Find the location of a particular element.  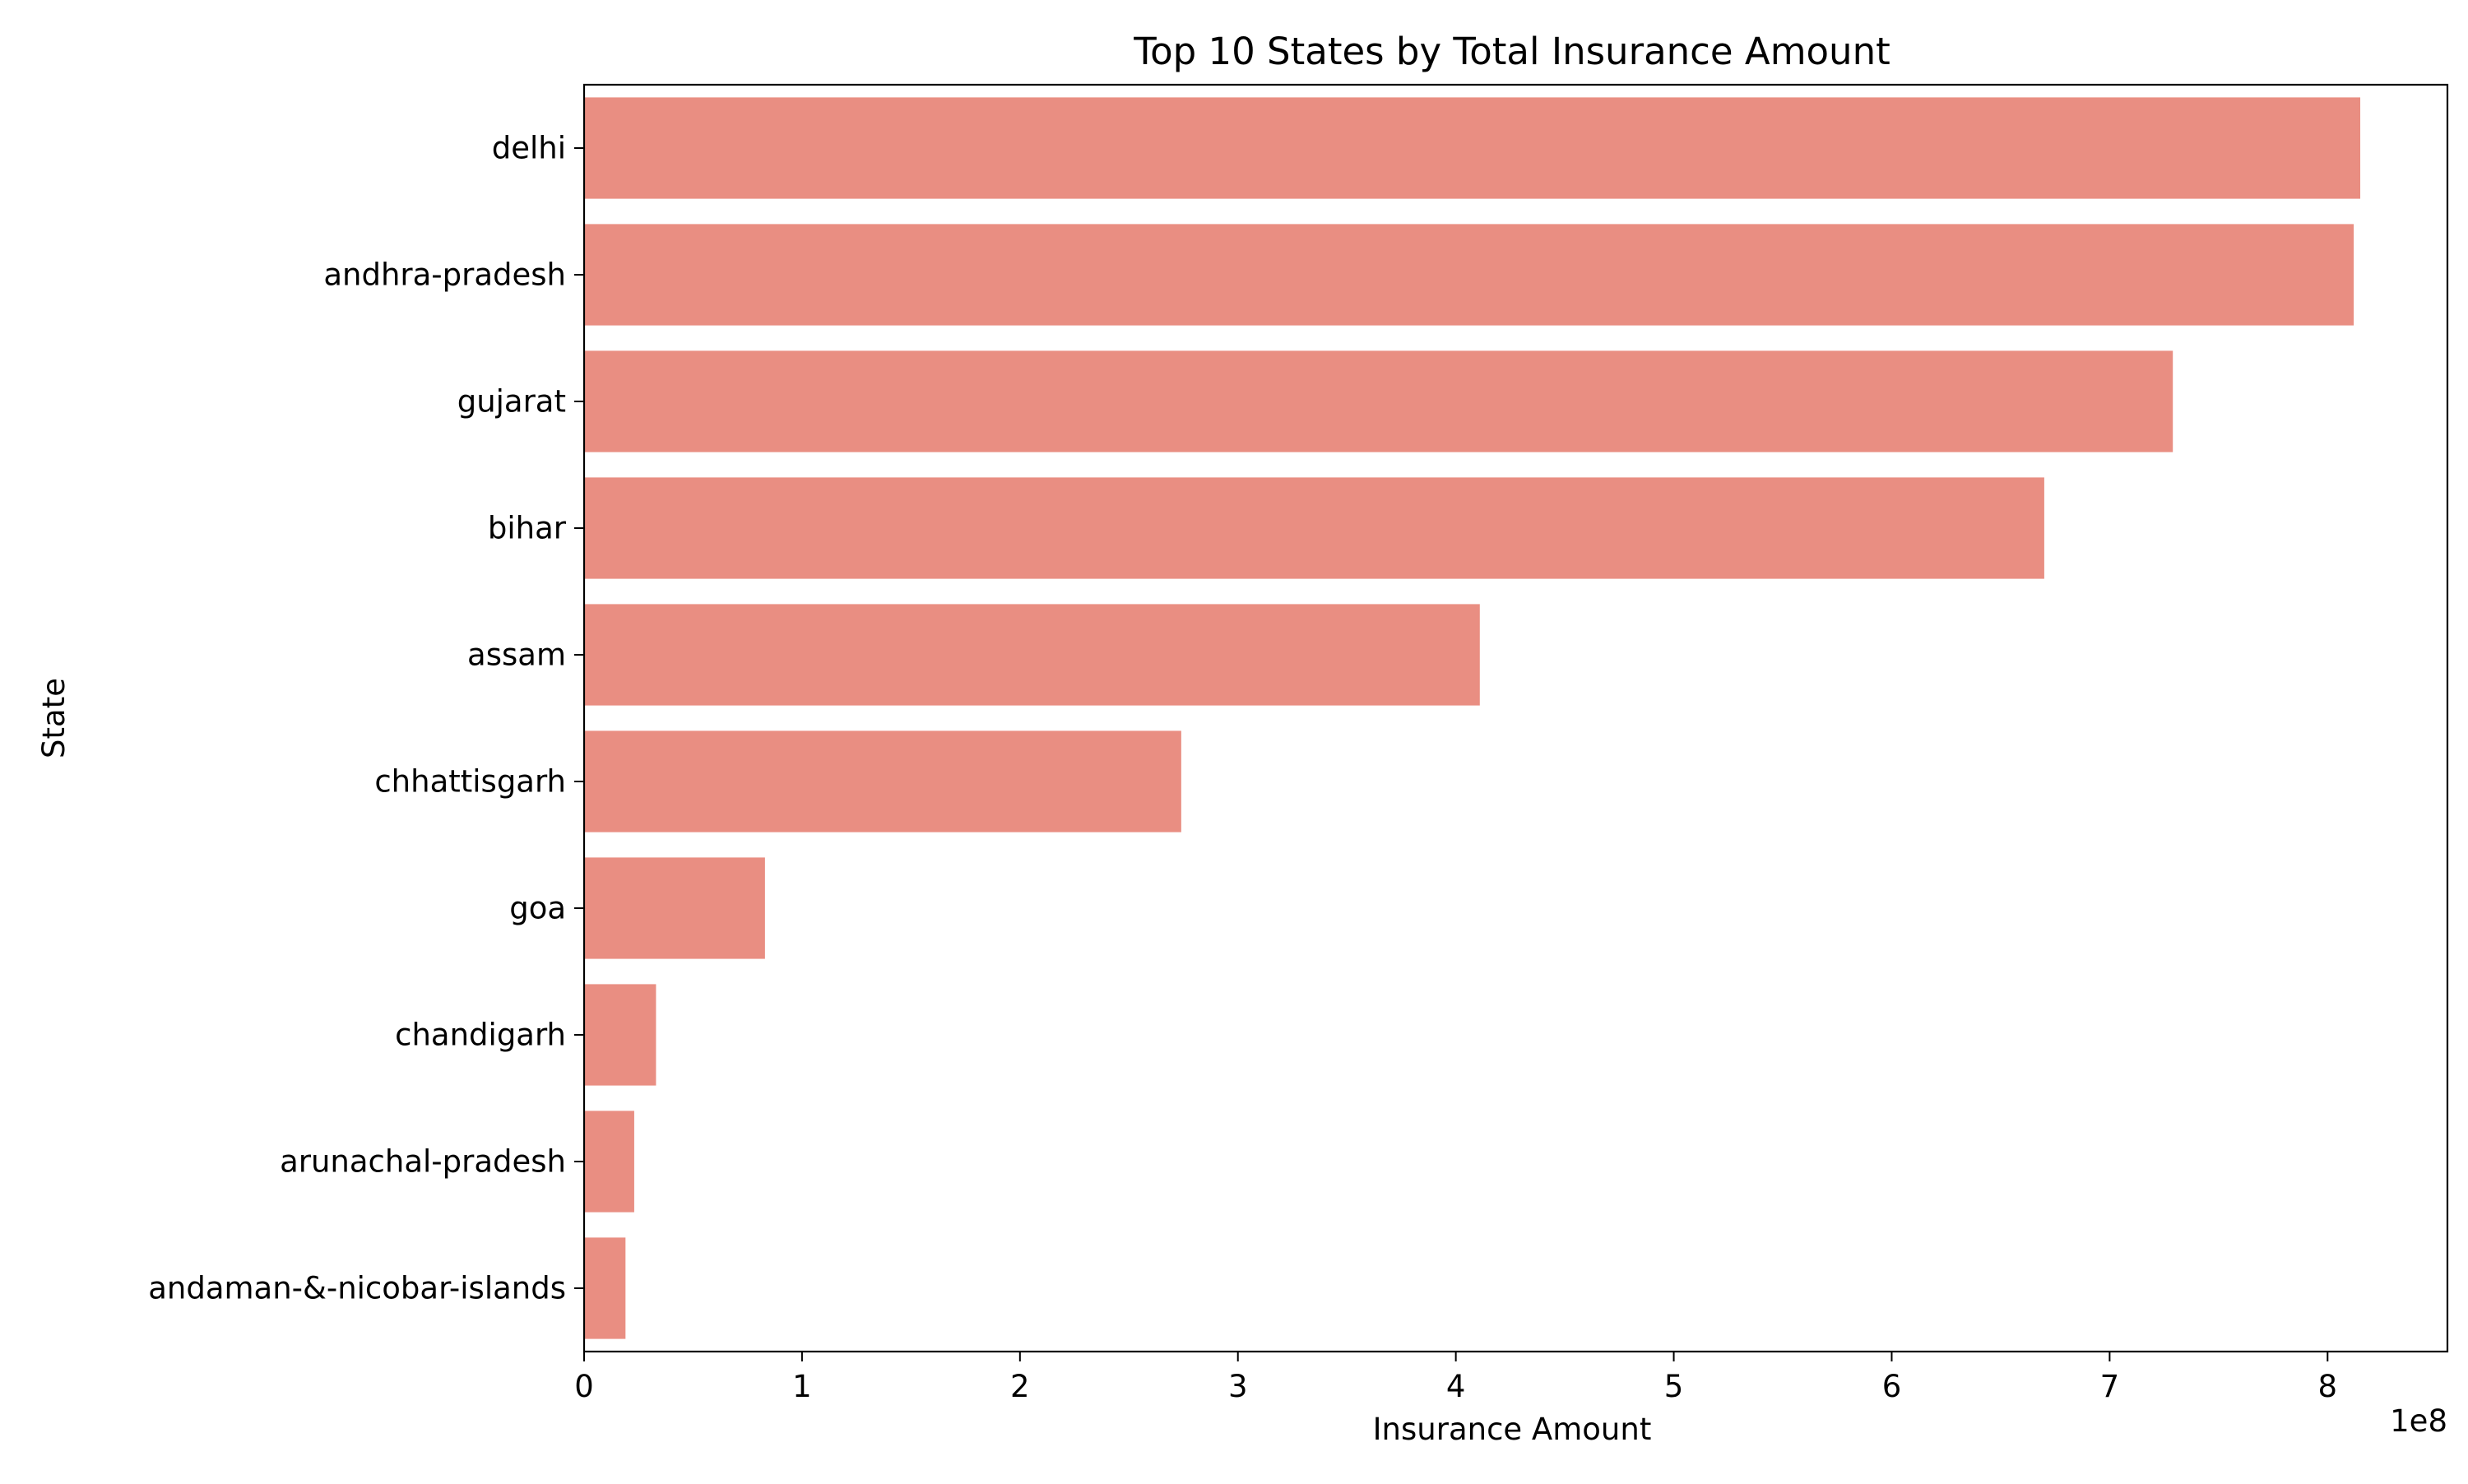

y-axis-label: State is located at coordinates (54, 718).